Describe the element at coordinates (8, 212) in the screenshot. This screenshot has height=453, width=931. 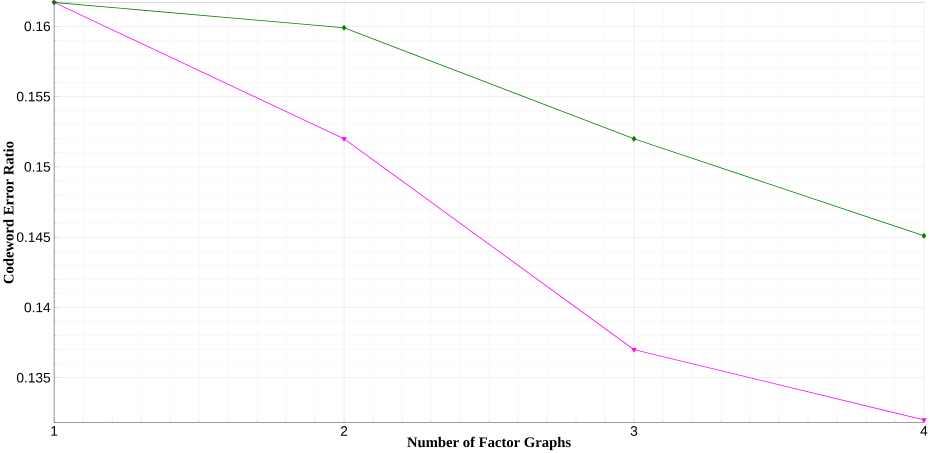
I see `y-axis-title: Codeword Error Ratio` at that location.